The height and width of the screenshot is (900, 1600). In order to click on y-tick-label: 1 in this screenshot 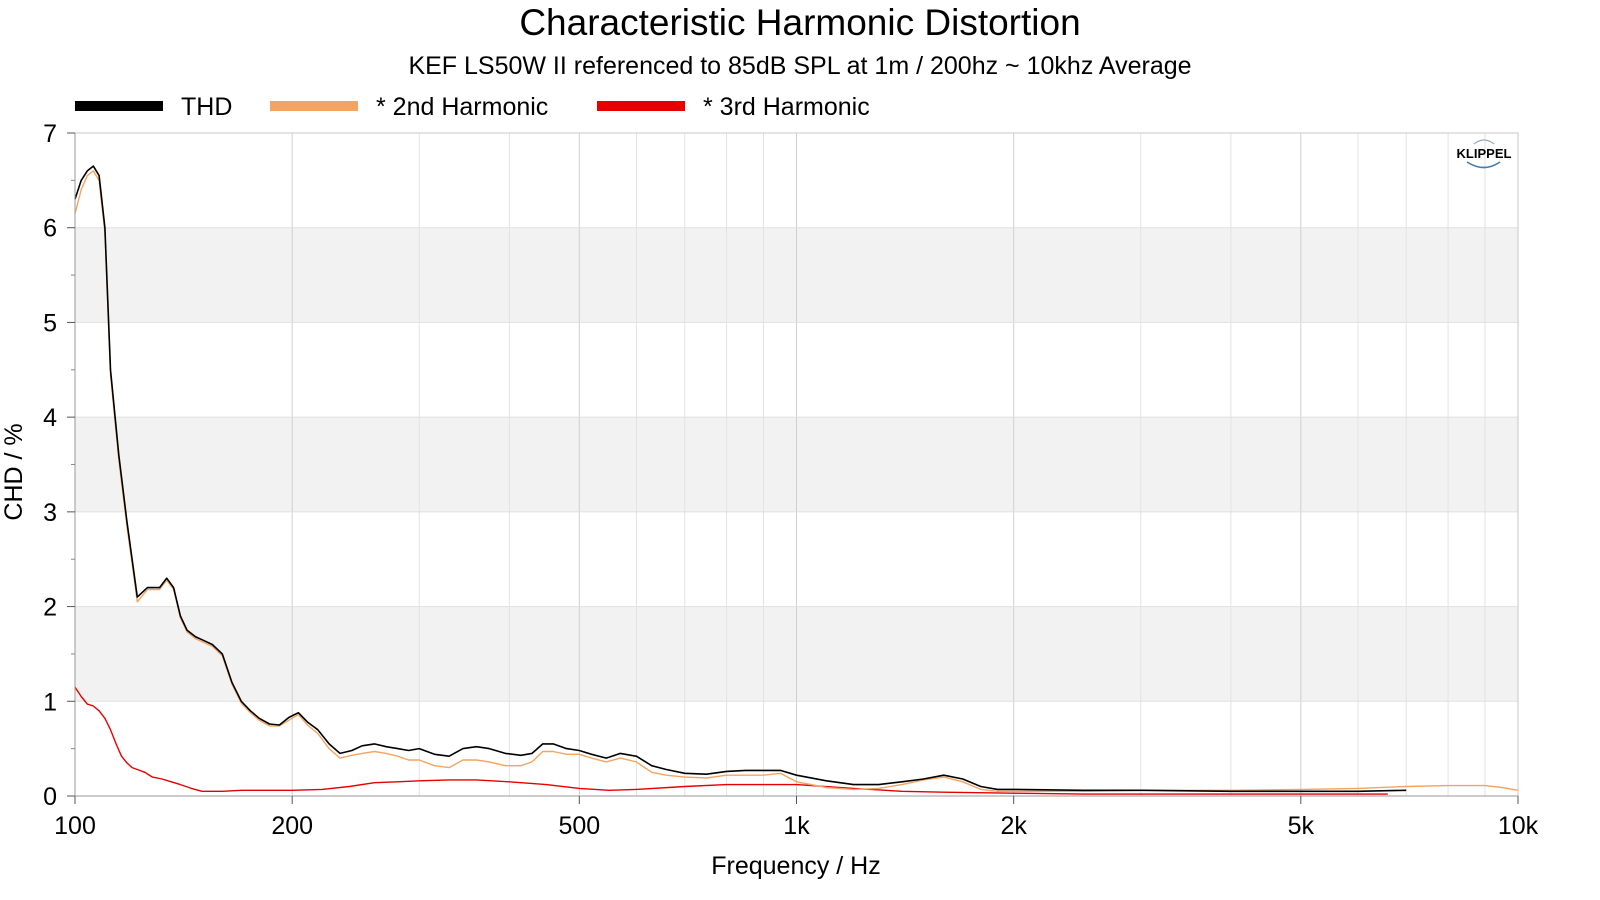, I will do `click(50, 702)`.